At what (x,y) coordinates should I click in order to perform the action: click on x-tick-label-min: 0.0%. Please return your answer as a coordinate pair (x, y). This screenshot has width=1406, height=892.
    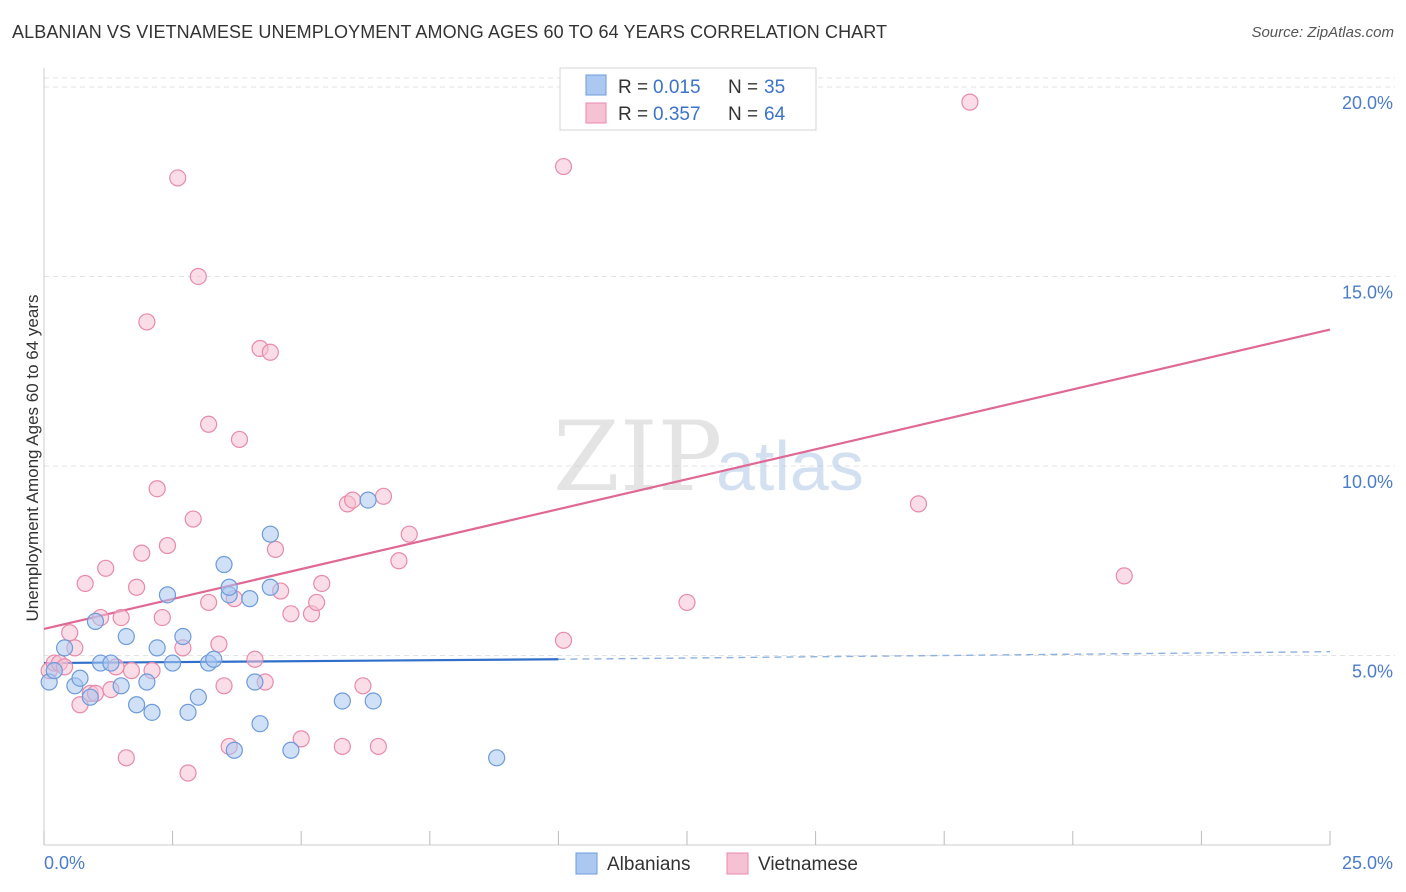
    Looking at the image, I should click on (64, 863).